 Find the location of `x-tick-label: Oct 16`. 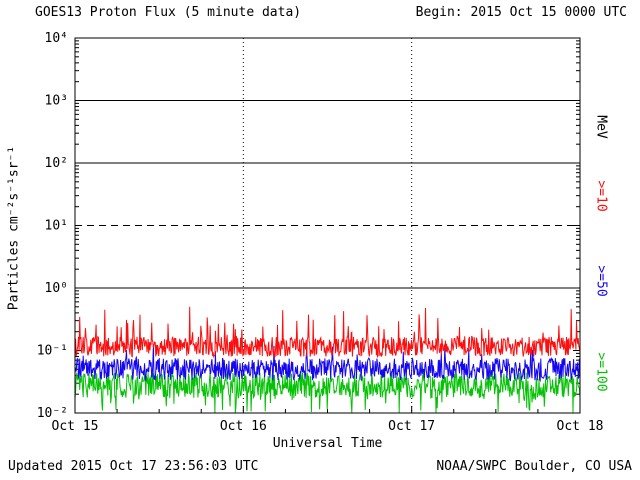

x-tick-label: Oct 16 is located at coordinates (243, 426).